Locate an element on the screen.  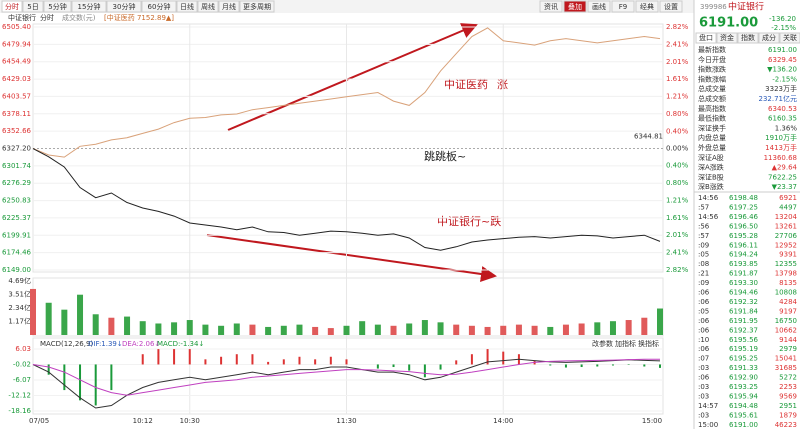
tab-label: 5分钟 is located at coordinates (57, 6).